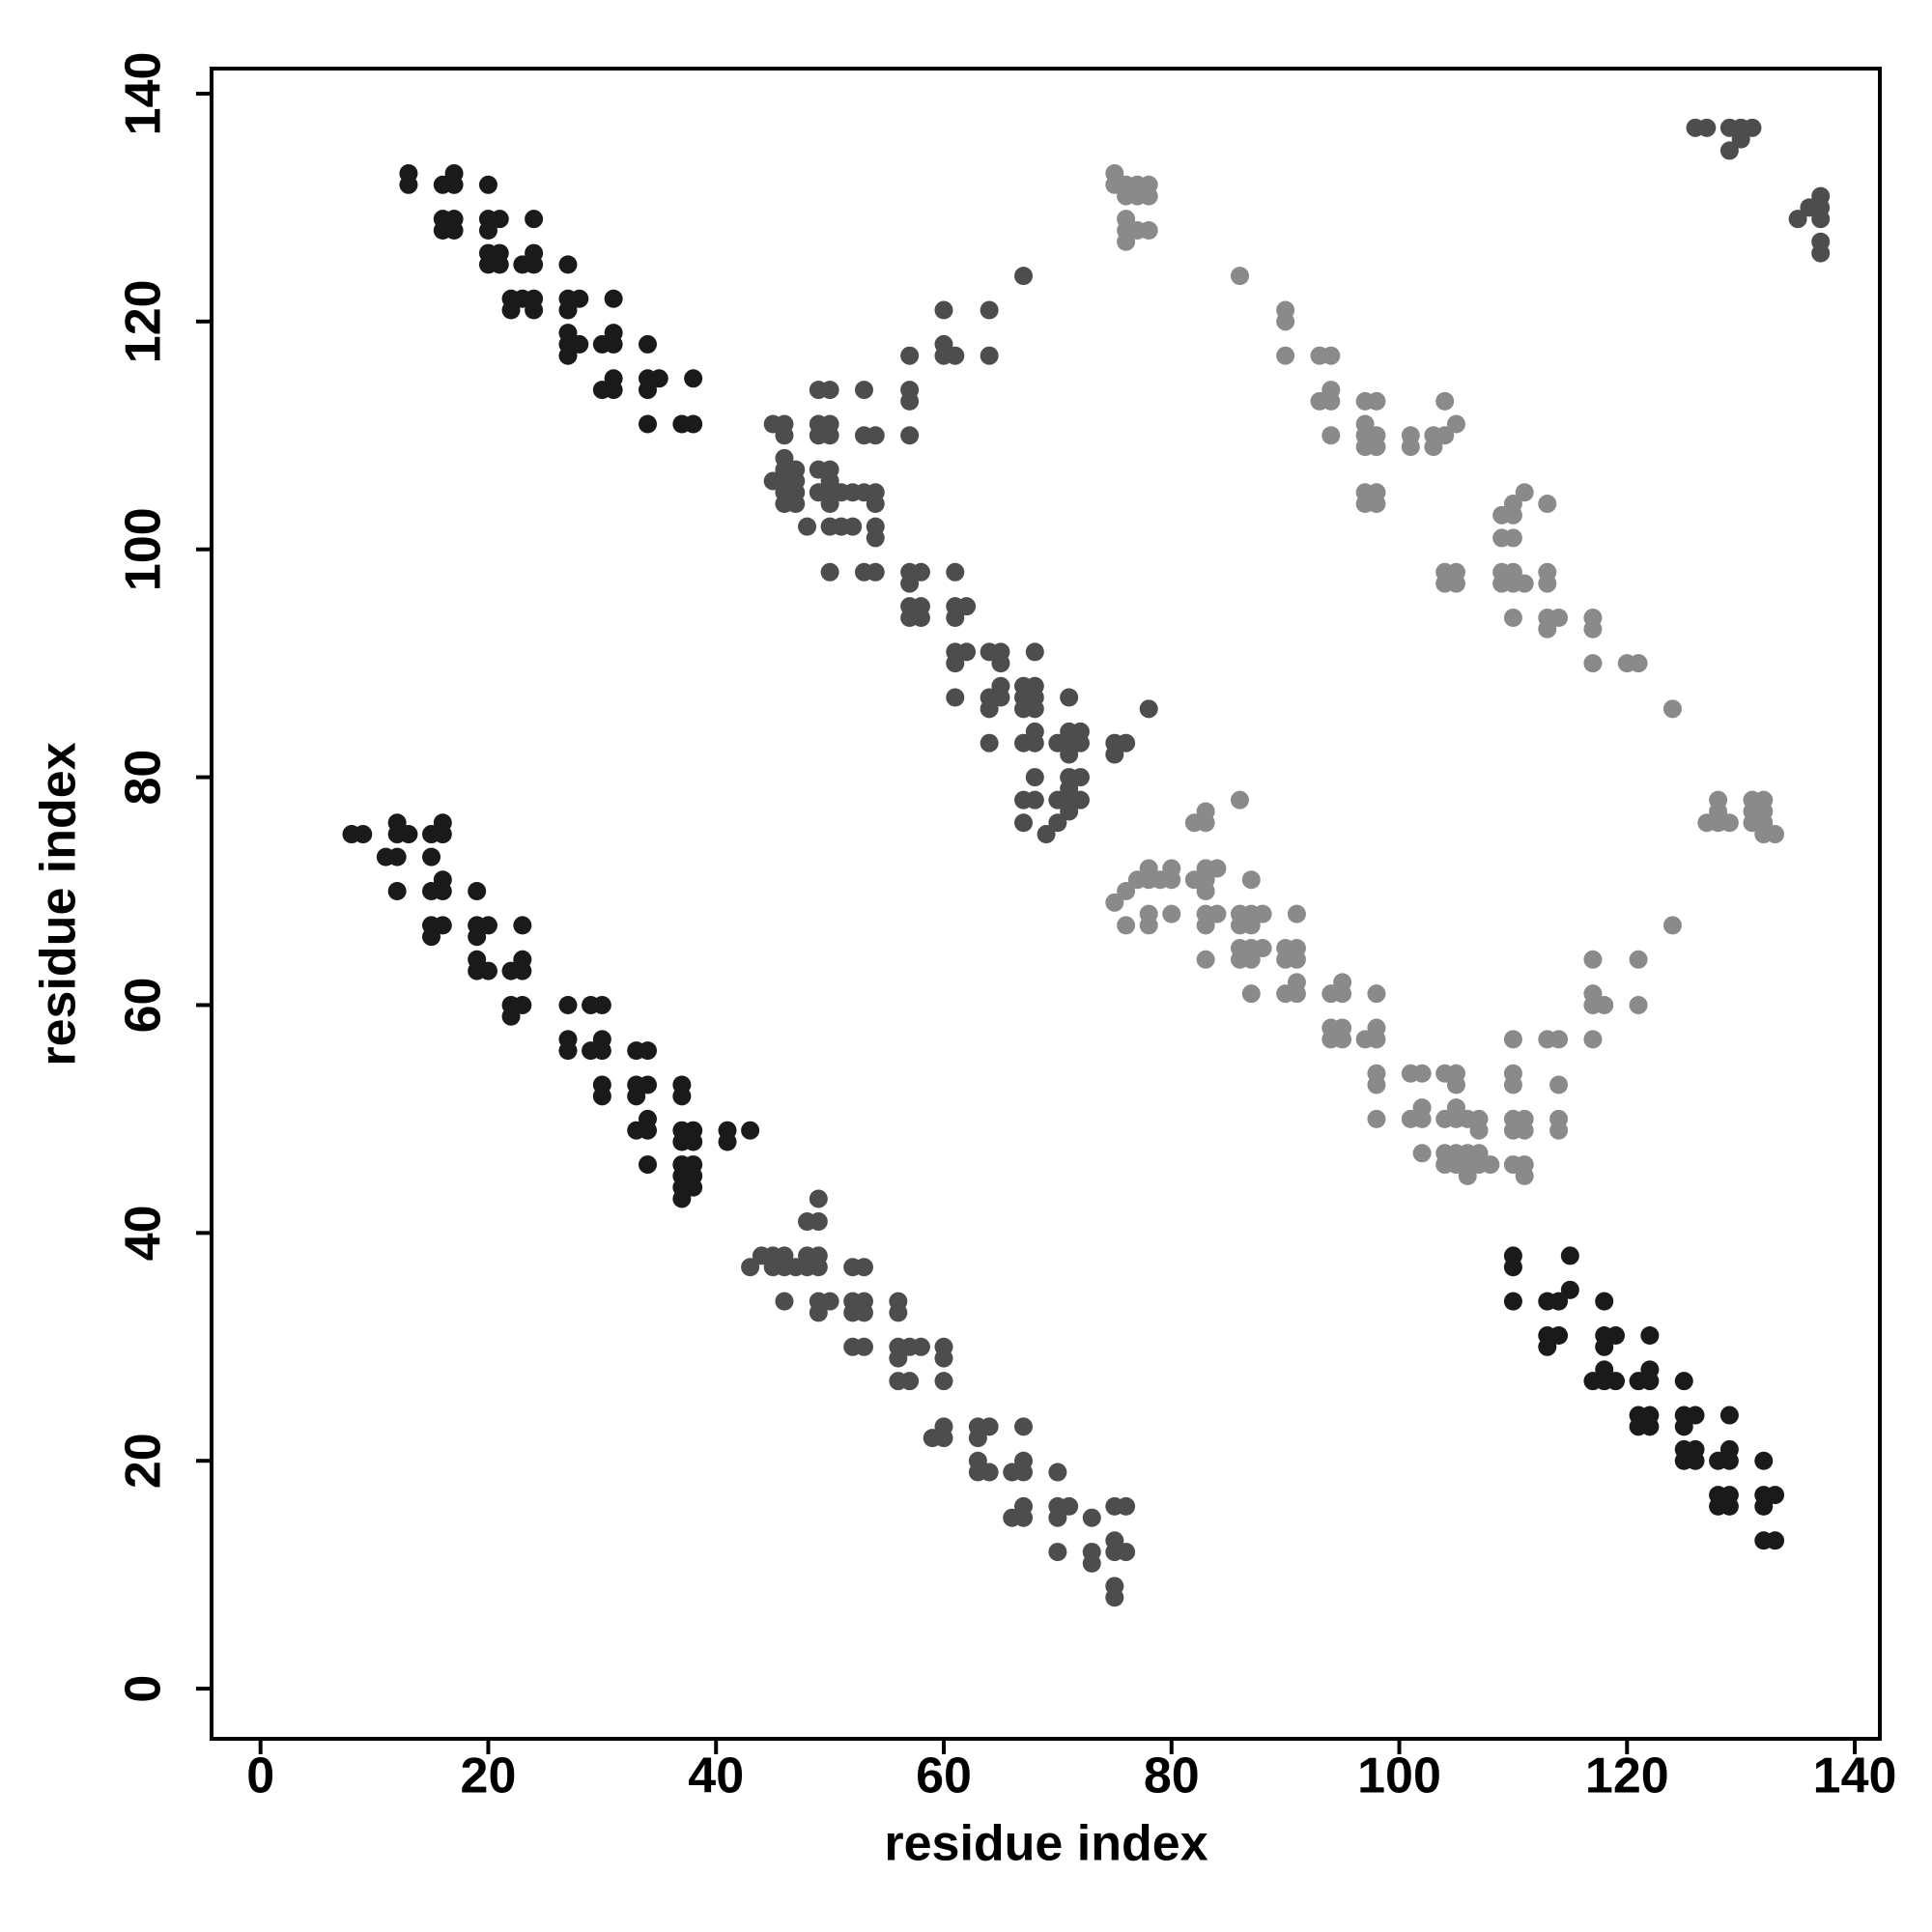  I want to click on y-tick-label: 100, so click(144, 549).